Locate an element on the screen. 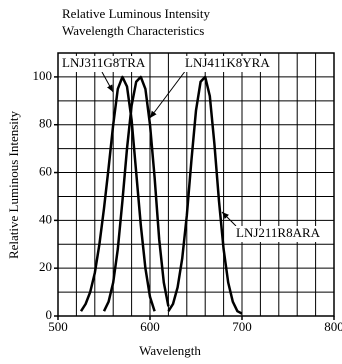 This screenshot has width=342, height=364. series-label: LNJ211R8ARA is located at coordinates (278, 232).